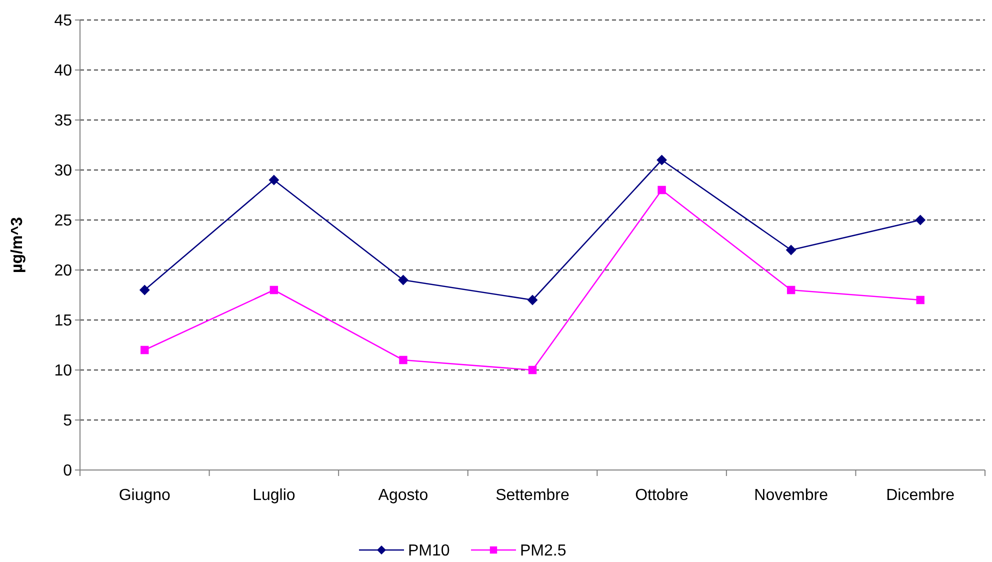 The width and height of the screenshot is (992, 562). What do you see at coordinates (67, 421) in the screenshot?
I see `y-tick-label: 5` at bounding box center [67, 421].